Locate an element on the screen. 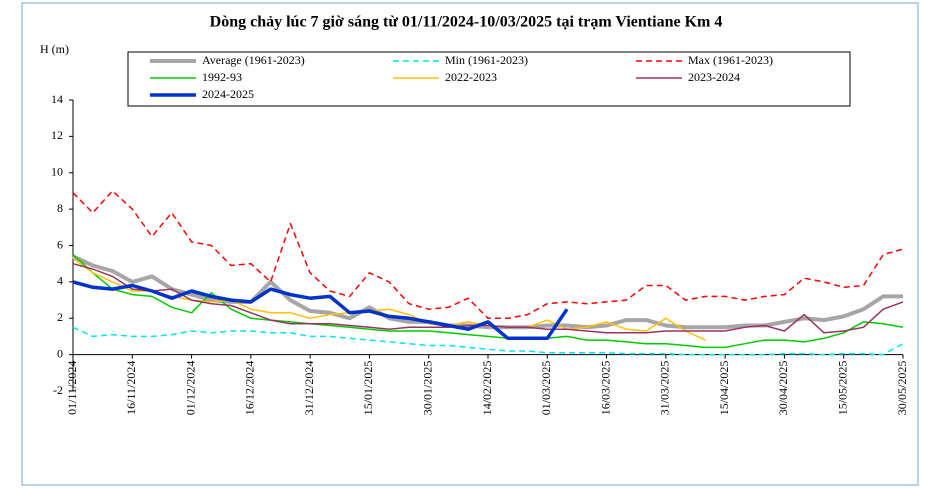  x-tick-label: 16/03/2025 is located at coordinates (605, 388).